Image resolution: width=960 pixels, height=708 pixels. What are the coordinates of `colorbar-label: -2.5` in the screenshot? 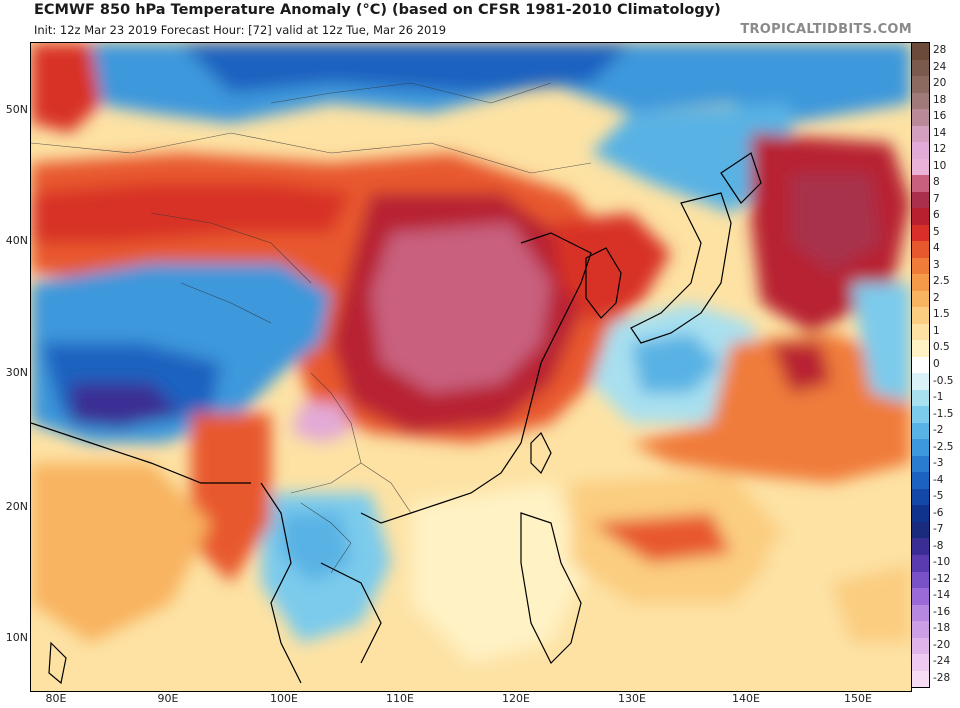 It's located at (943, 446).